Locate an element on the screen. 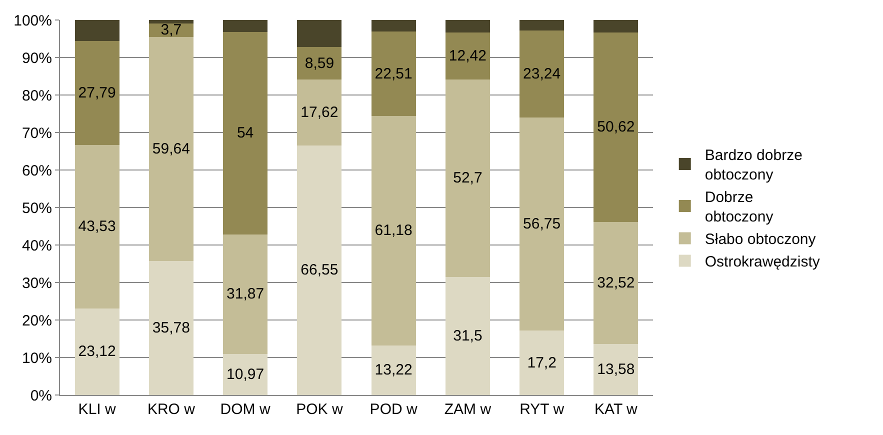  data-label: 66,55 is located at coordinates (319, 270).